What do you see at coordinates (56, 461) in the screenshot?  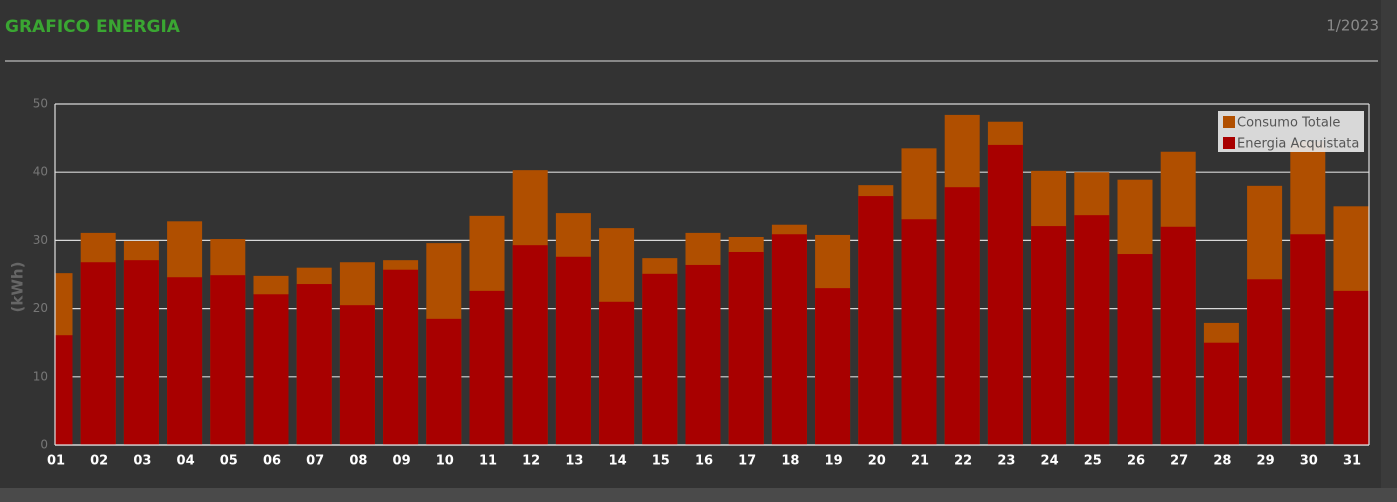 I see `x-tick-label: 01` at bounding box center [56, 461].